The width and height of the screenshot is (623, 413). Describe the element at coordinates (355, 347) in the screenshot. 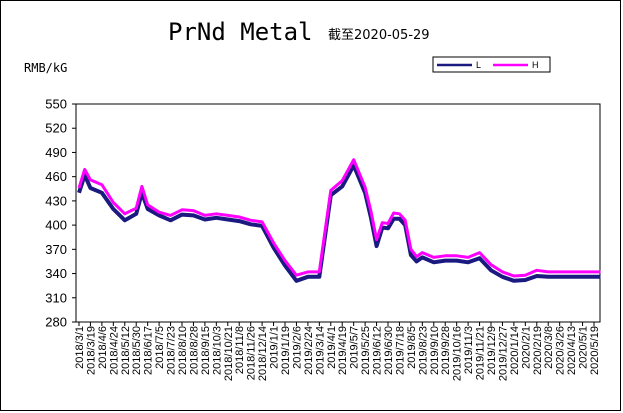

I see `x-tick-label: 2019/5/7` at that location.